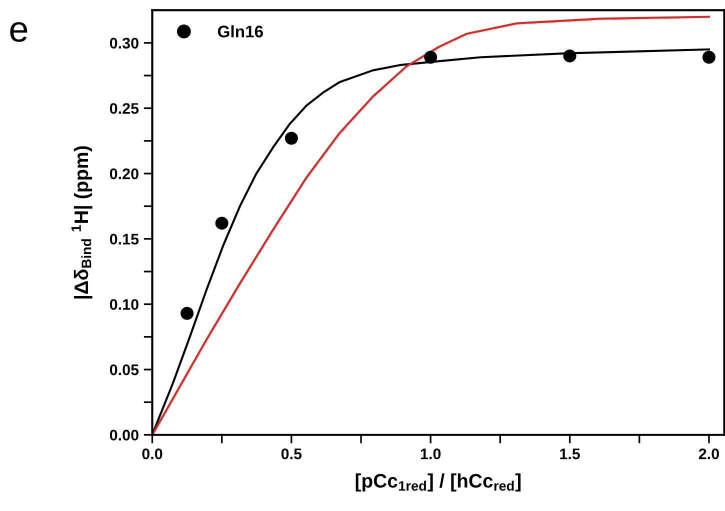  What do you see at coordinates (570, 454) in the screenshot?
I see `x-tick-label: 1.5` at bounding box center [570, 454].